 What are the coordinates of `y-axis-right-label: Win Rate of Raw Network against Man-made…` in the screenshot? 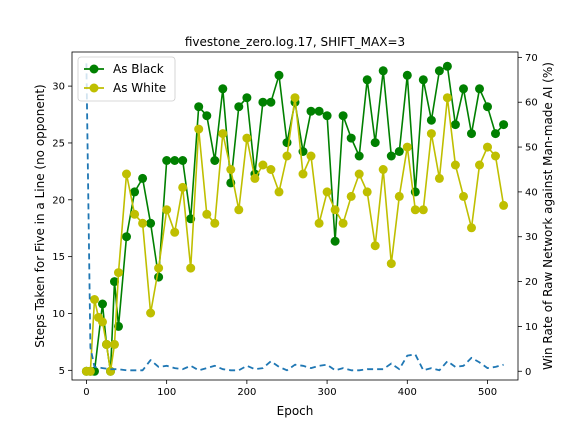 It's located at (548, 216).